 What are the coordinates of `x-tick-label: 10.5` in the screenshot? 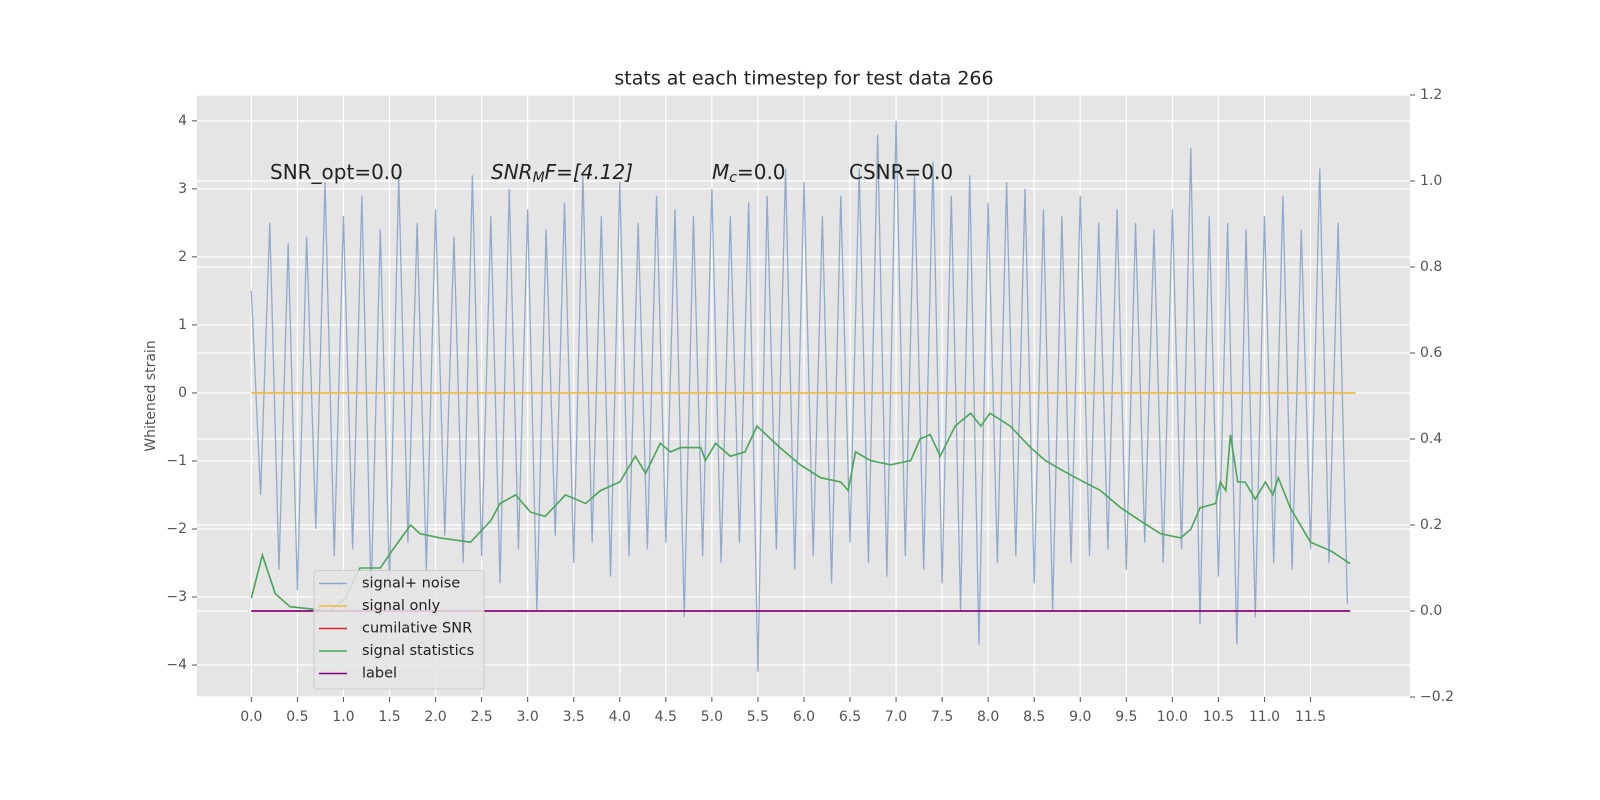 It's located at (1218, 717).